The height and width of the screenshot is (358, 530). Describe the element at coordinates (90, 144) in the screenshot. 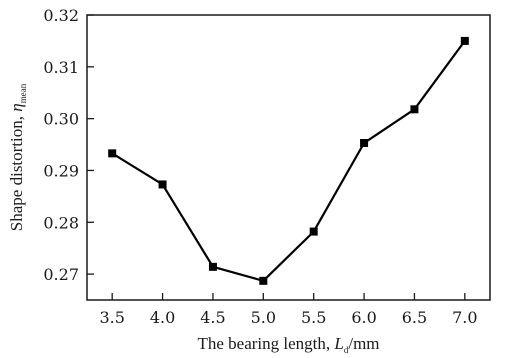

I see `y-axis-ticks` at that location.